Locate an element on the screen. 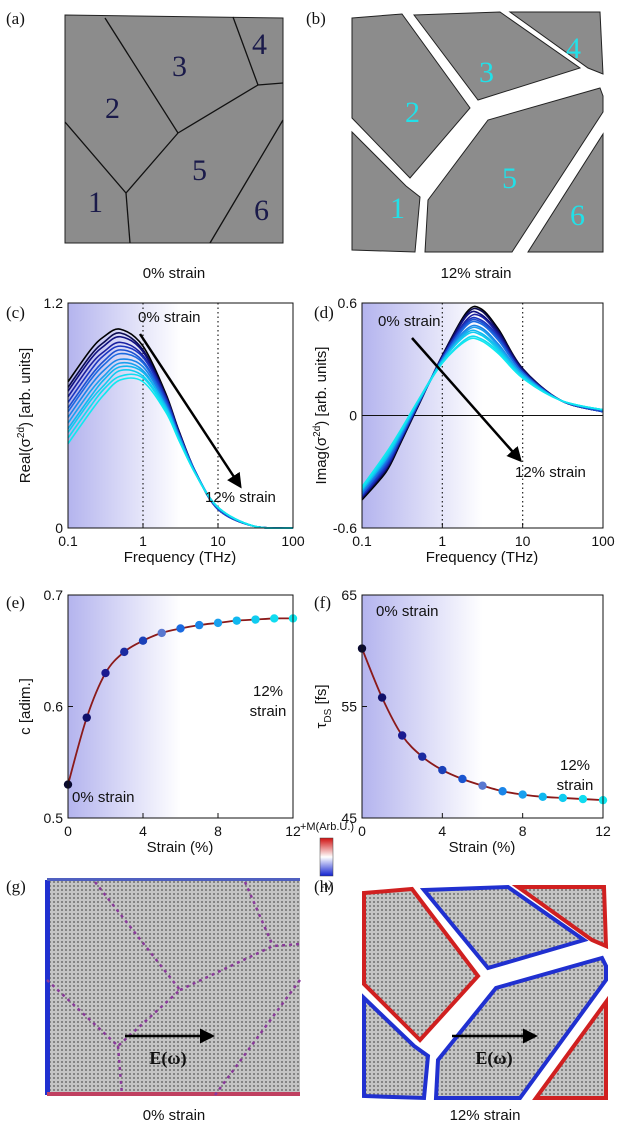 The image size is (619, 1131). y-tick-label: 1.2 is located at coordinates (54, 303).